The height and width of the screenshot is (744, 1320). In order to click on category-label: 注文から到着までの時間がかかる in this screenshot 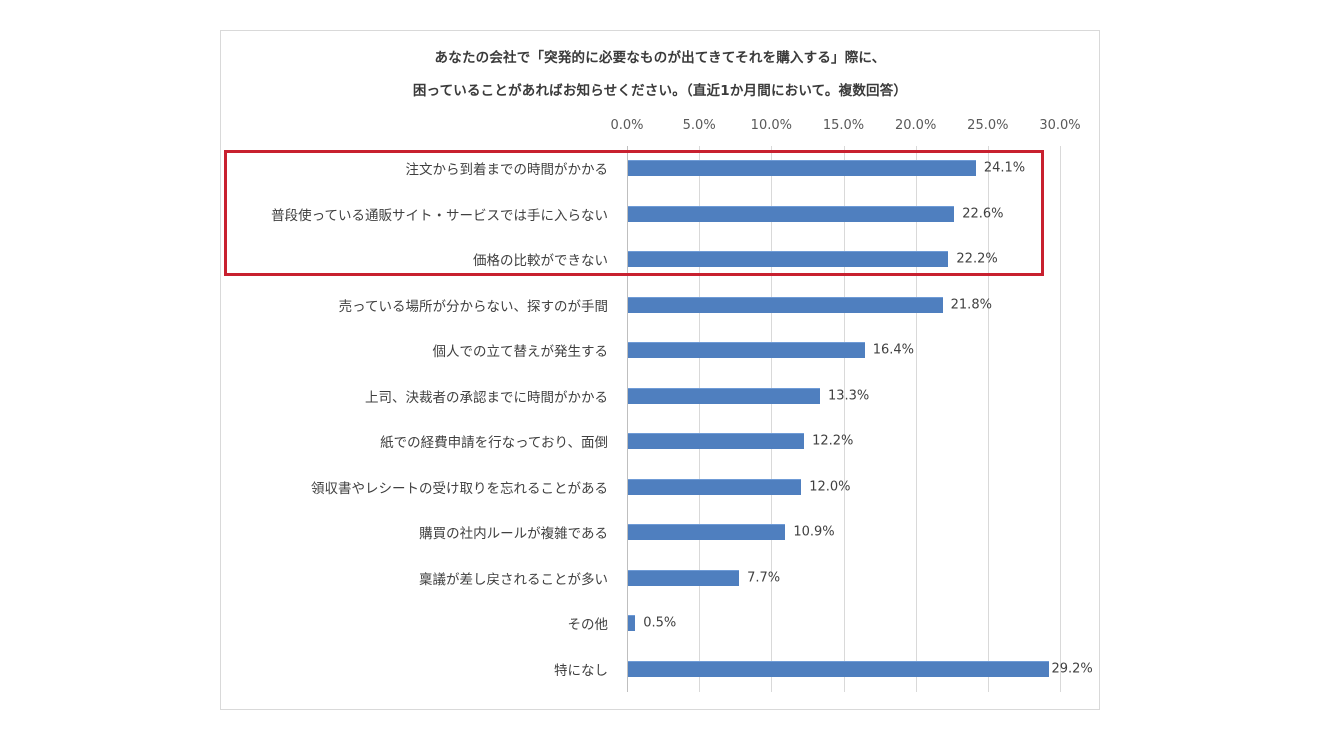, I will do `click(507, 170)`.